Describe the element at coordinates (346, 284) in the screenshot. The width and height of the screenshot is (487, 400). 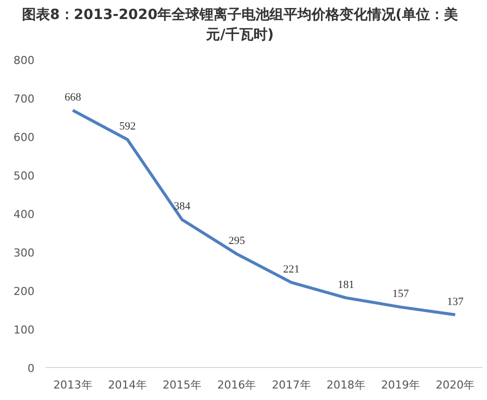
I see `data-label: 181` at that location.